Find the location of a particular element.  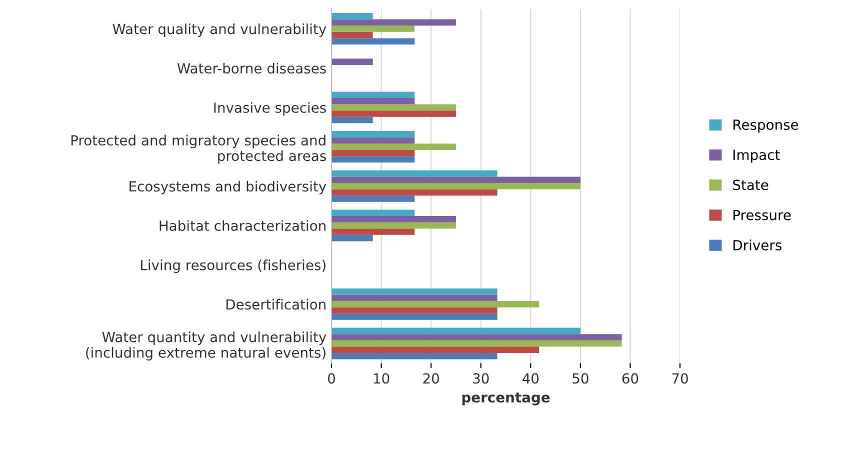

x-tick-label: 10 is located at coordinates (382, 378).